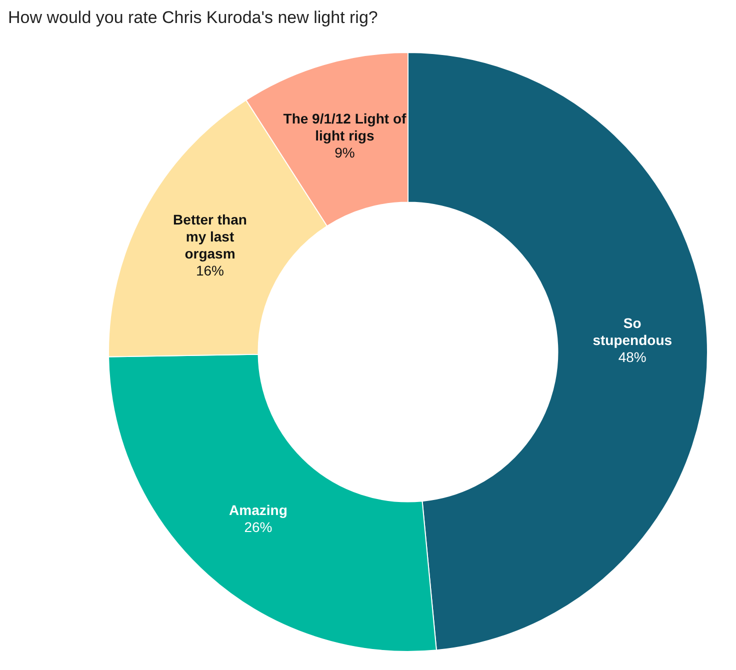 This screenshot has width=736, height=670. I want to click on data-label: 26%, so click(258, 526).